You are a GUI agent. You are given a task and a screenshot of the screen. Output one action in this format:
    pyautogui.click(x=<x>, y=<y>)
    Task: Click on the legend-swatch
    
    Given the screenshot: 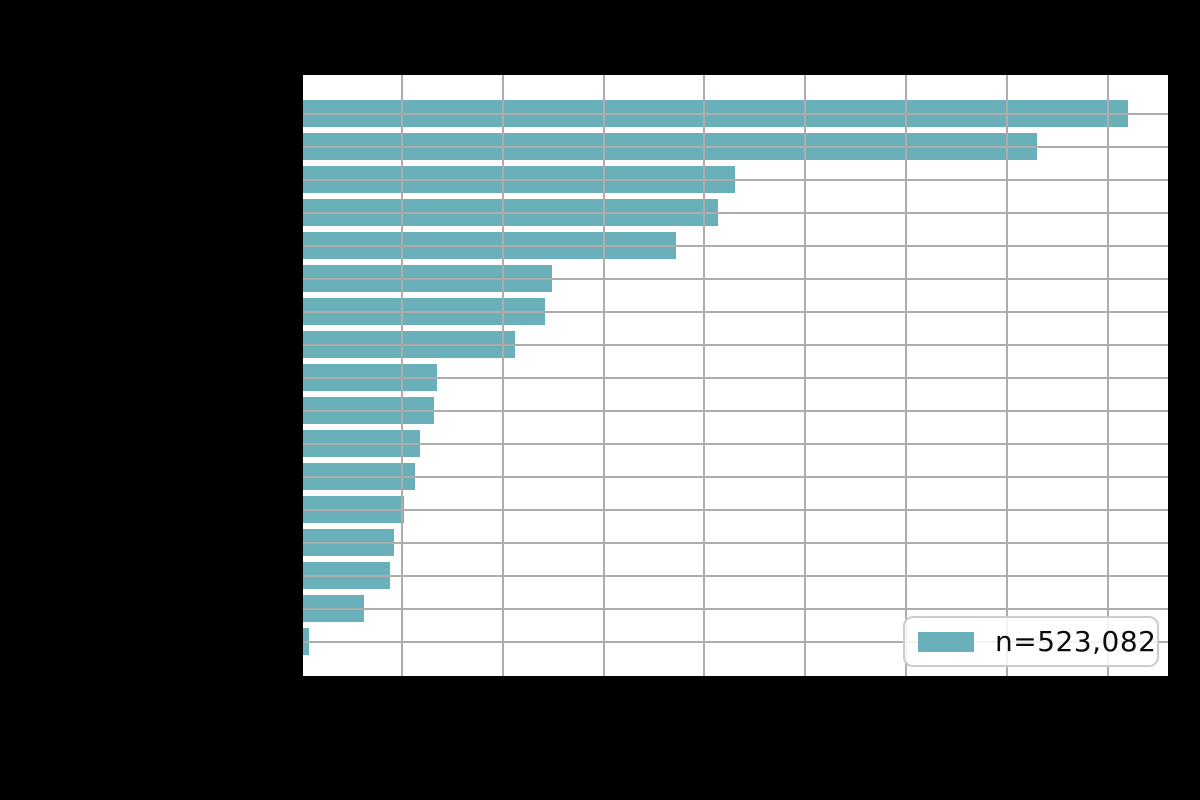 What is the action you would take?
    pyautogui.click(x=946, y=641)
    